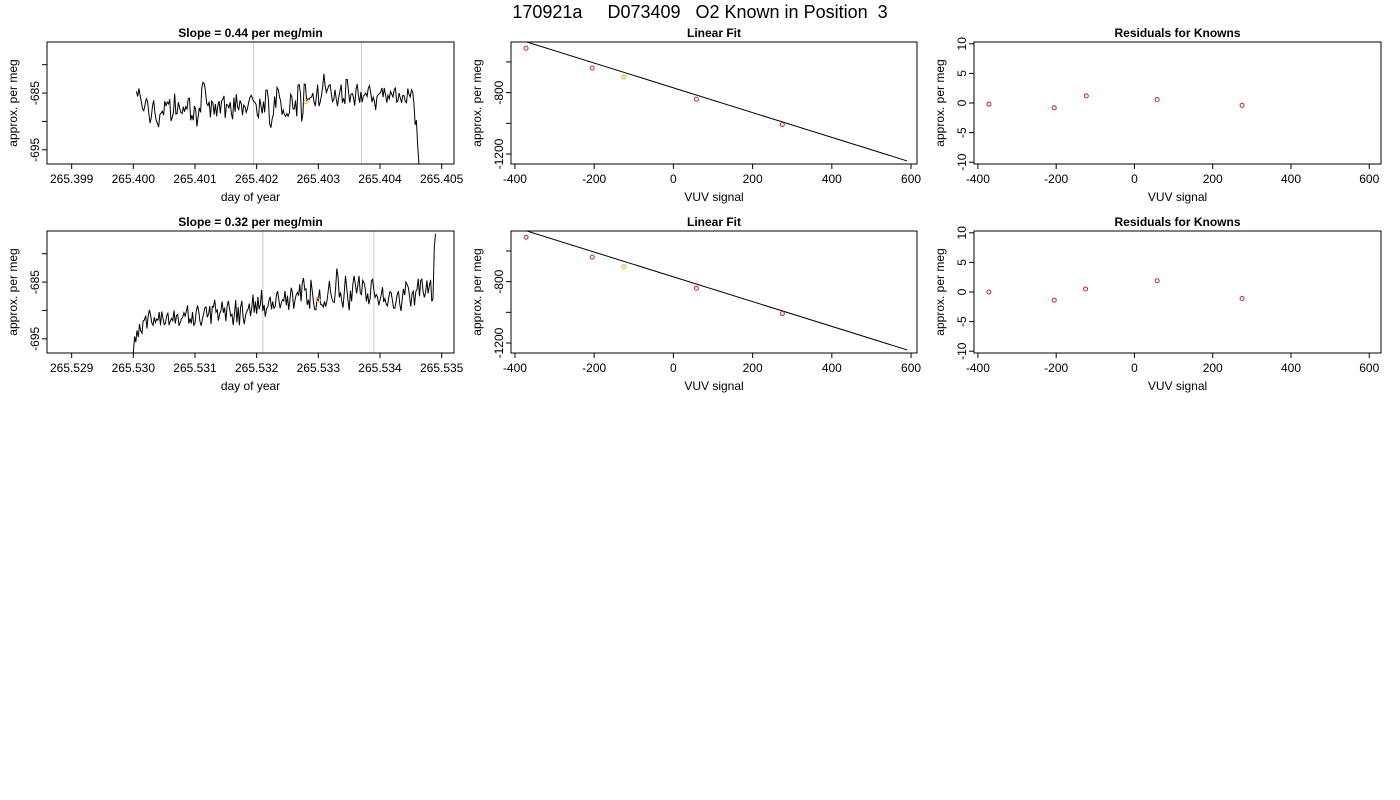 The height and width of the screenshot is (800, 1400). What do you see at coordinates (319, 179) in the screenshot?
I see `x-tick-label: 265.403` at bounding box center [319, 179].